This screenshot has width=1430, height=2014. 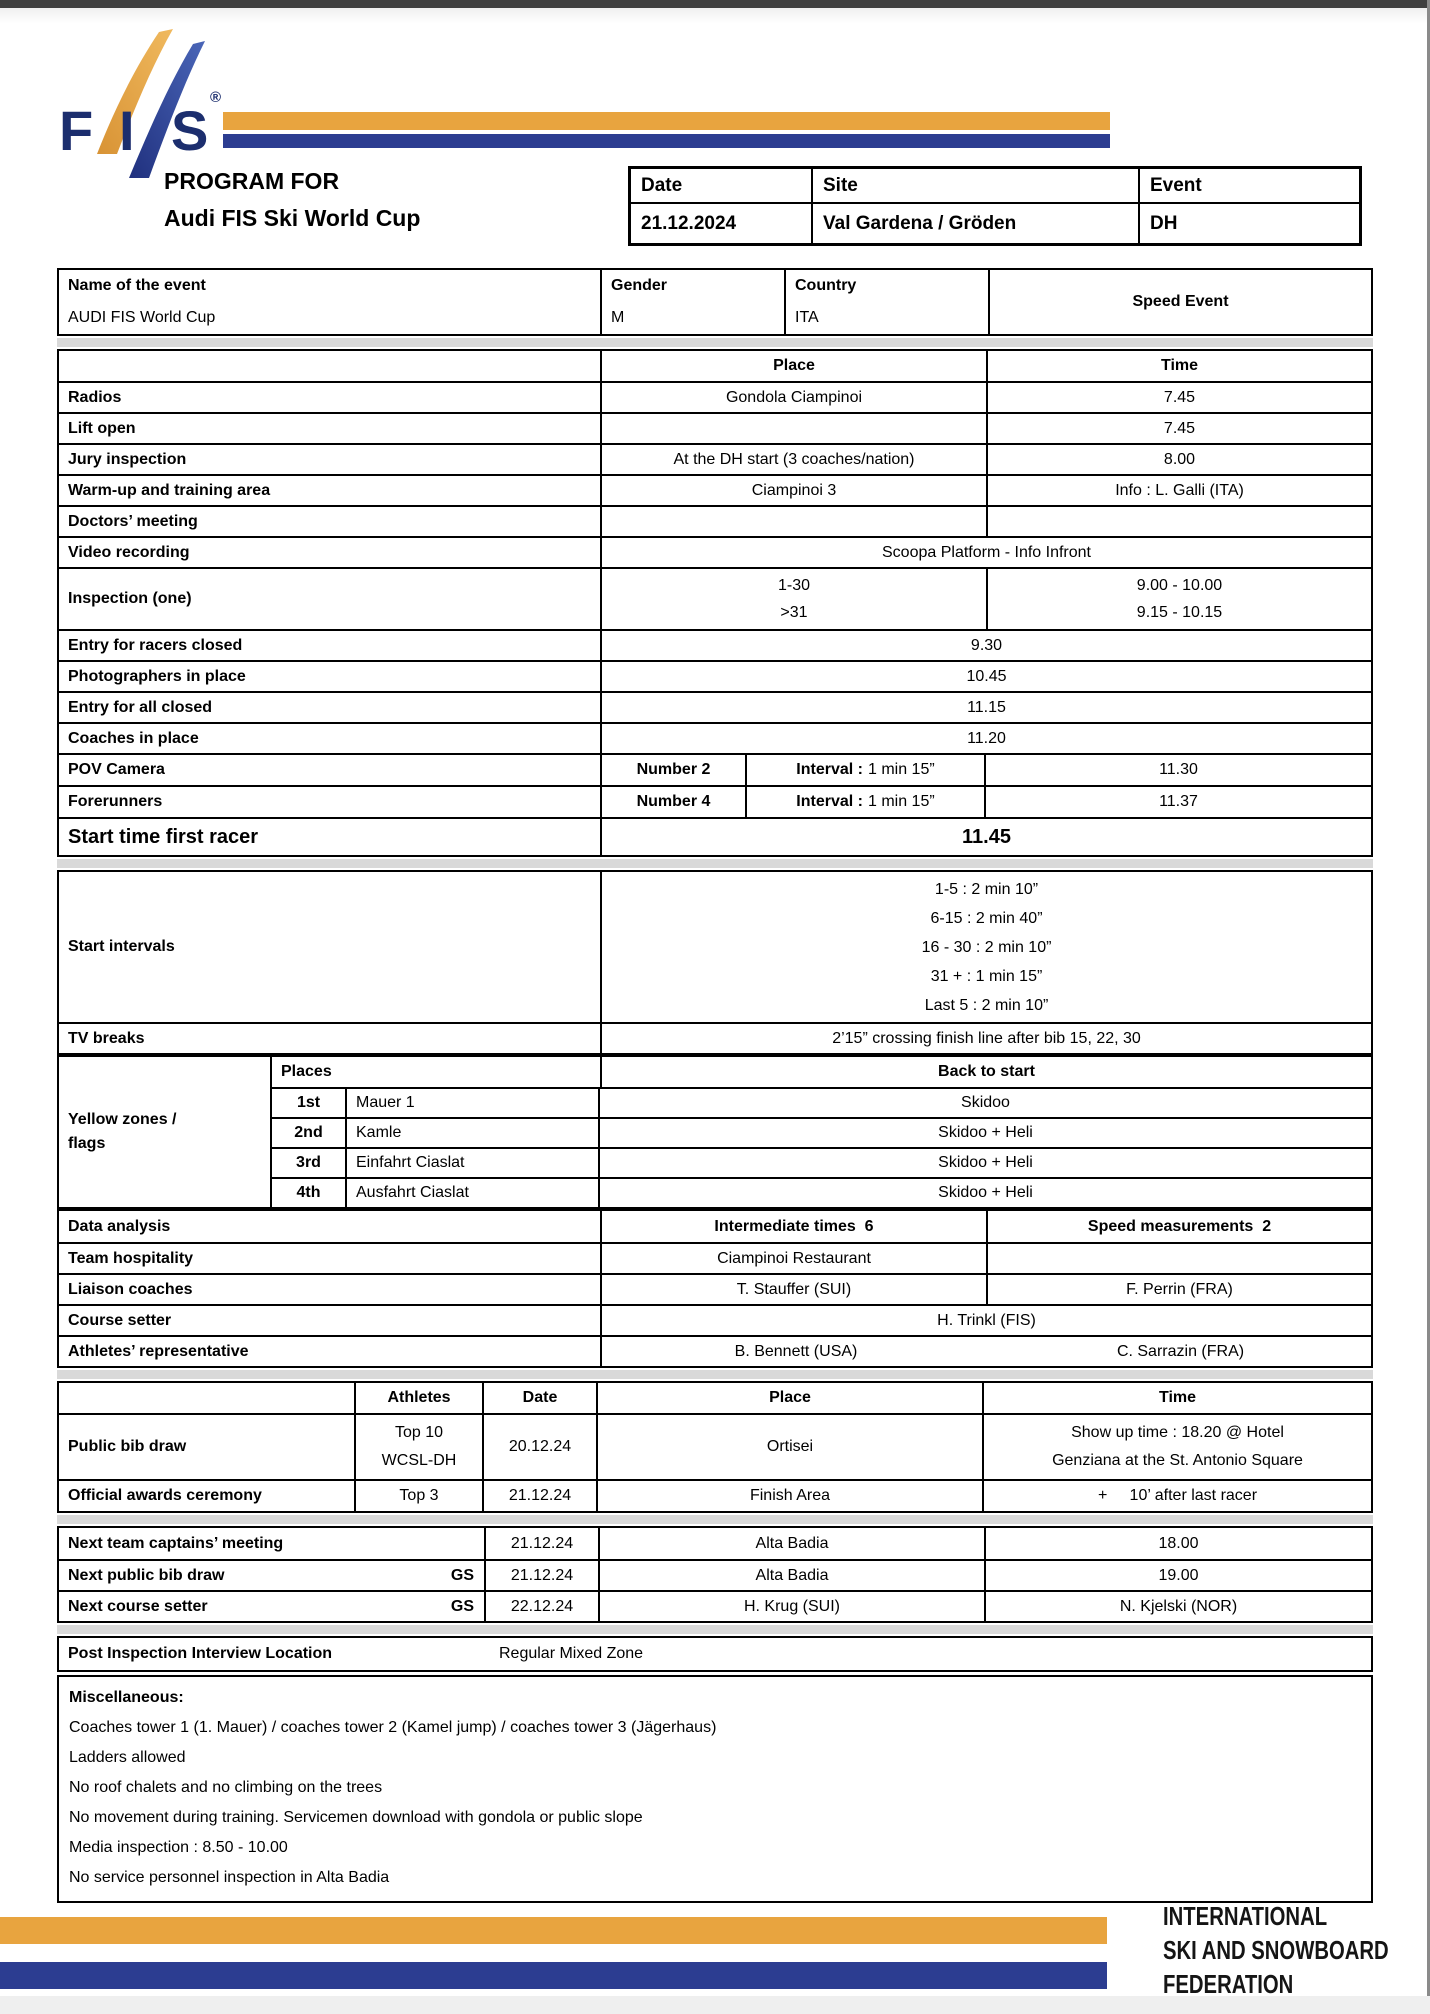 I want to click on schedule-header-row: Place Time, so click(x=715, y=366).